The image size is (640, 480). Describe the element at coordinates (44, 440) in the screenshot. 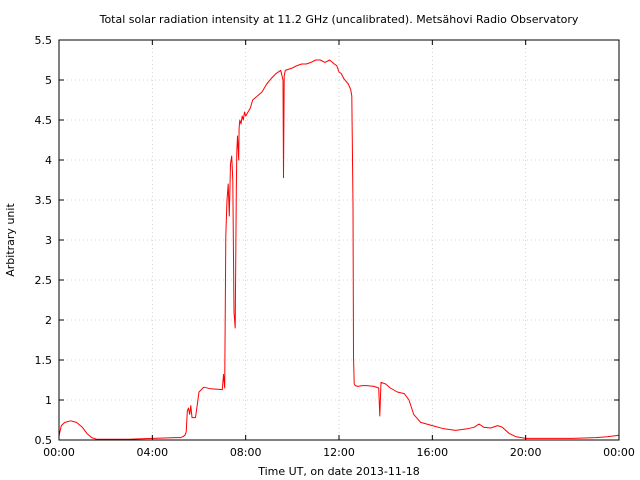

I see `y-tick-label: 0.5` at that location.